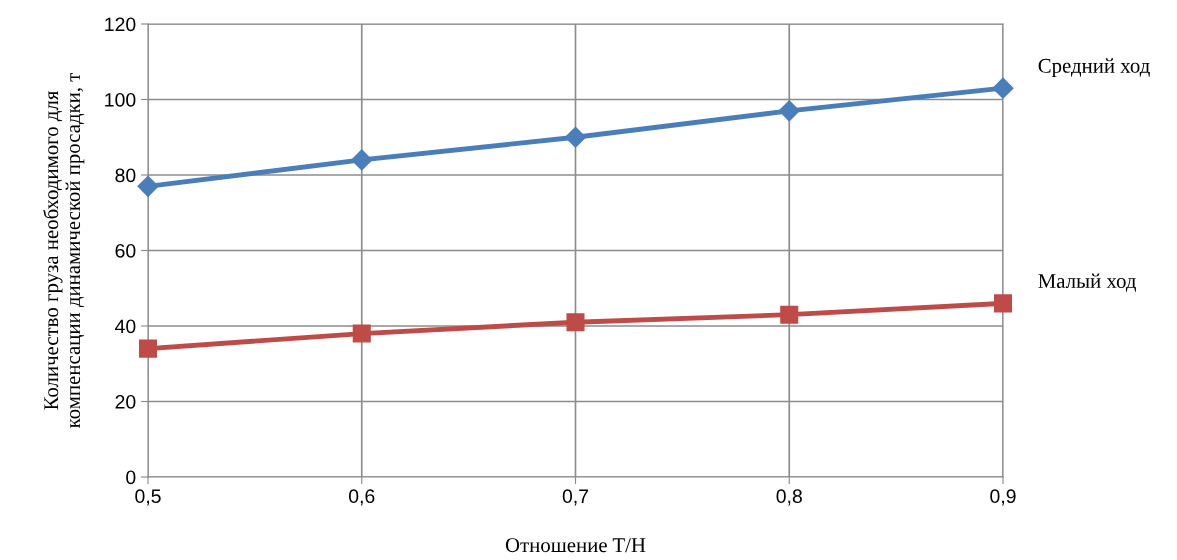 This screenshot has height=560, width=1177. What do you see at coordinates (131, 477) in the screenshot?
I see `y-tick-label: 0` at bounding box center [131, 477].